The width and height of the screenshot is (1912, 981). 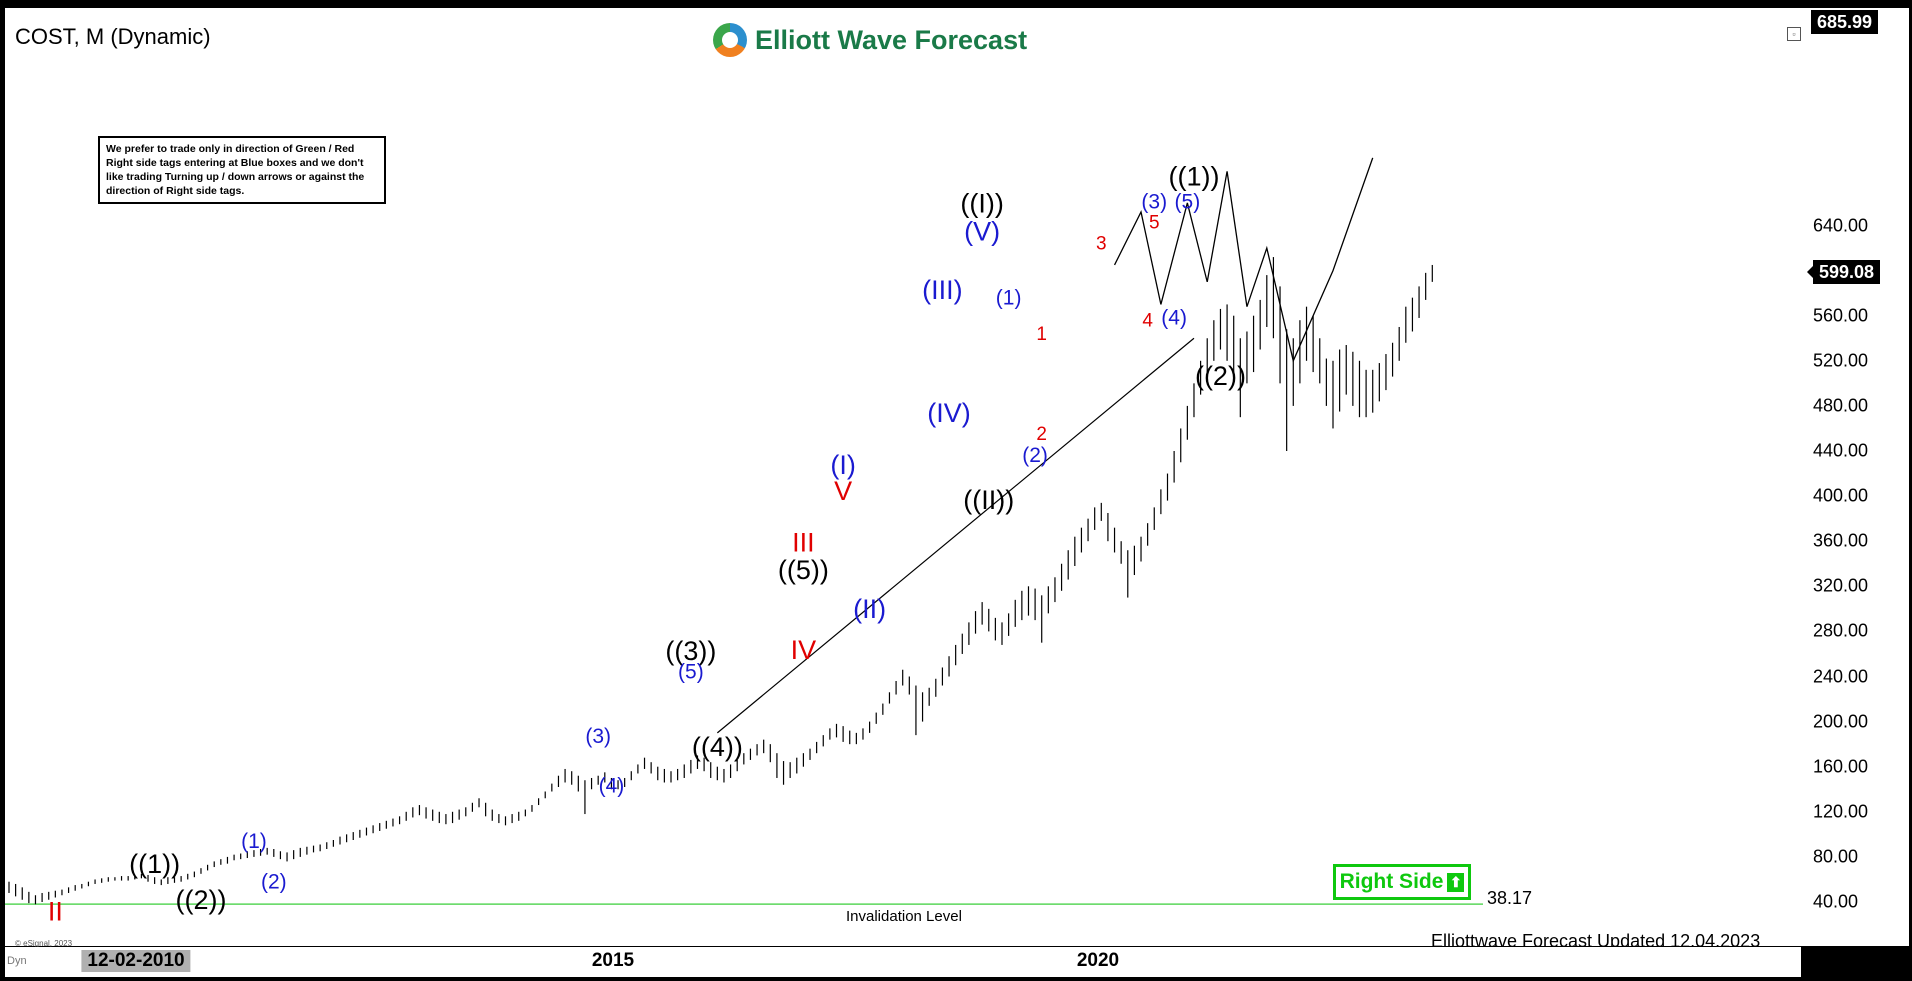 I want to click on projection-path, so click(x=1243, y=260).